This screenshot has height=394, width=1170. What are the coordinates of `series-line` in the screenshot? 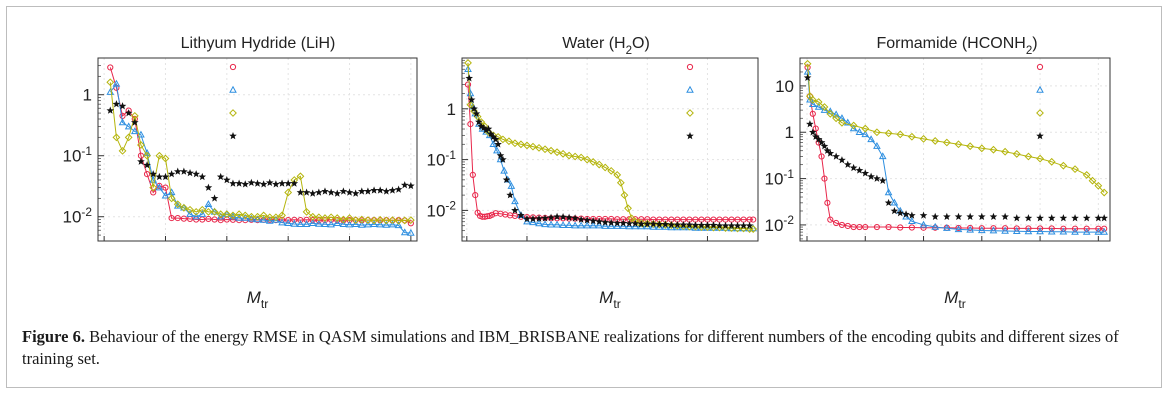 It's located at (610, 152).